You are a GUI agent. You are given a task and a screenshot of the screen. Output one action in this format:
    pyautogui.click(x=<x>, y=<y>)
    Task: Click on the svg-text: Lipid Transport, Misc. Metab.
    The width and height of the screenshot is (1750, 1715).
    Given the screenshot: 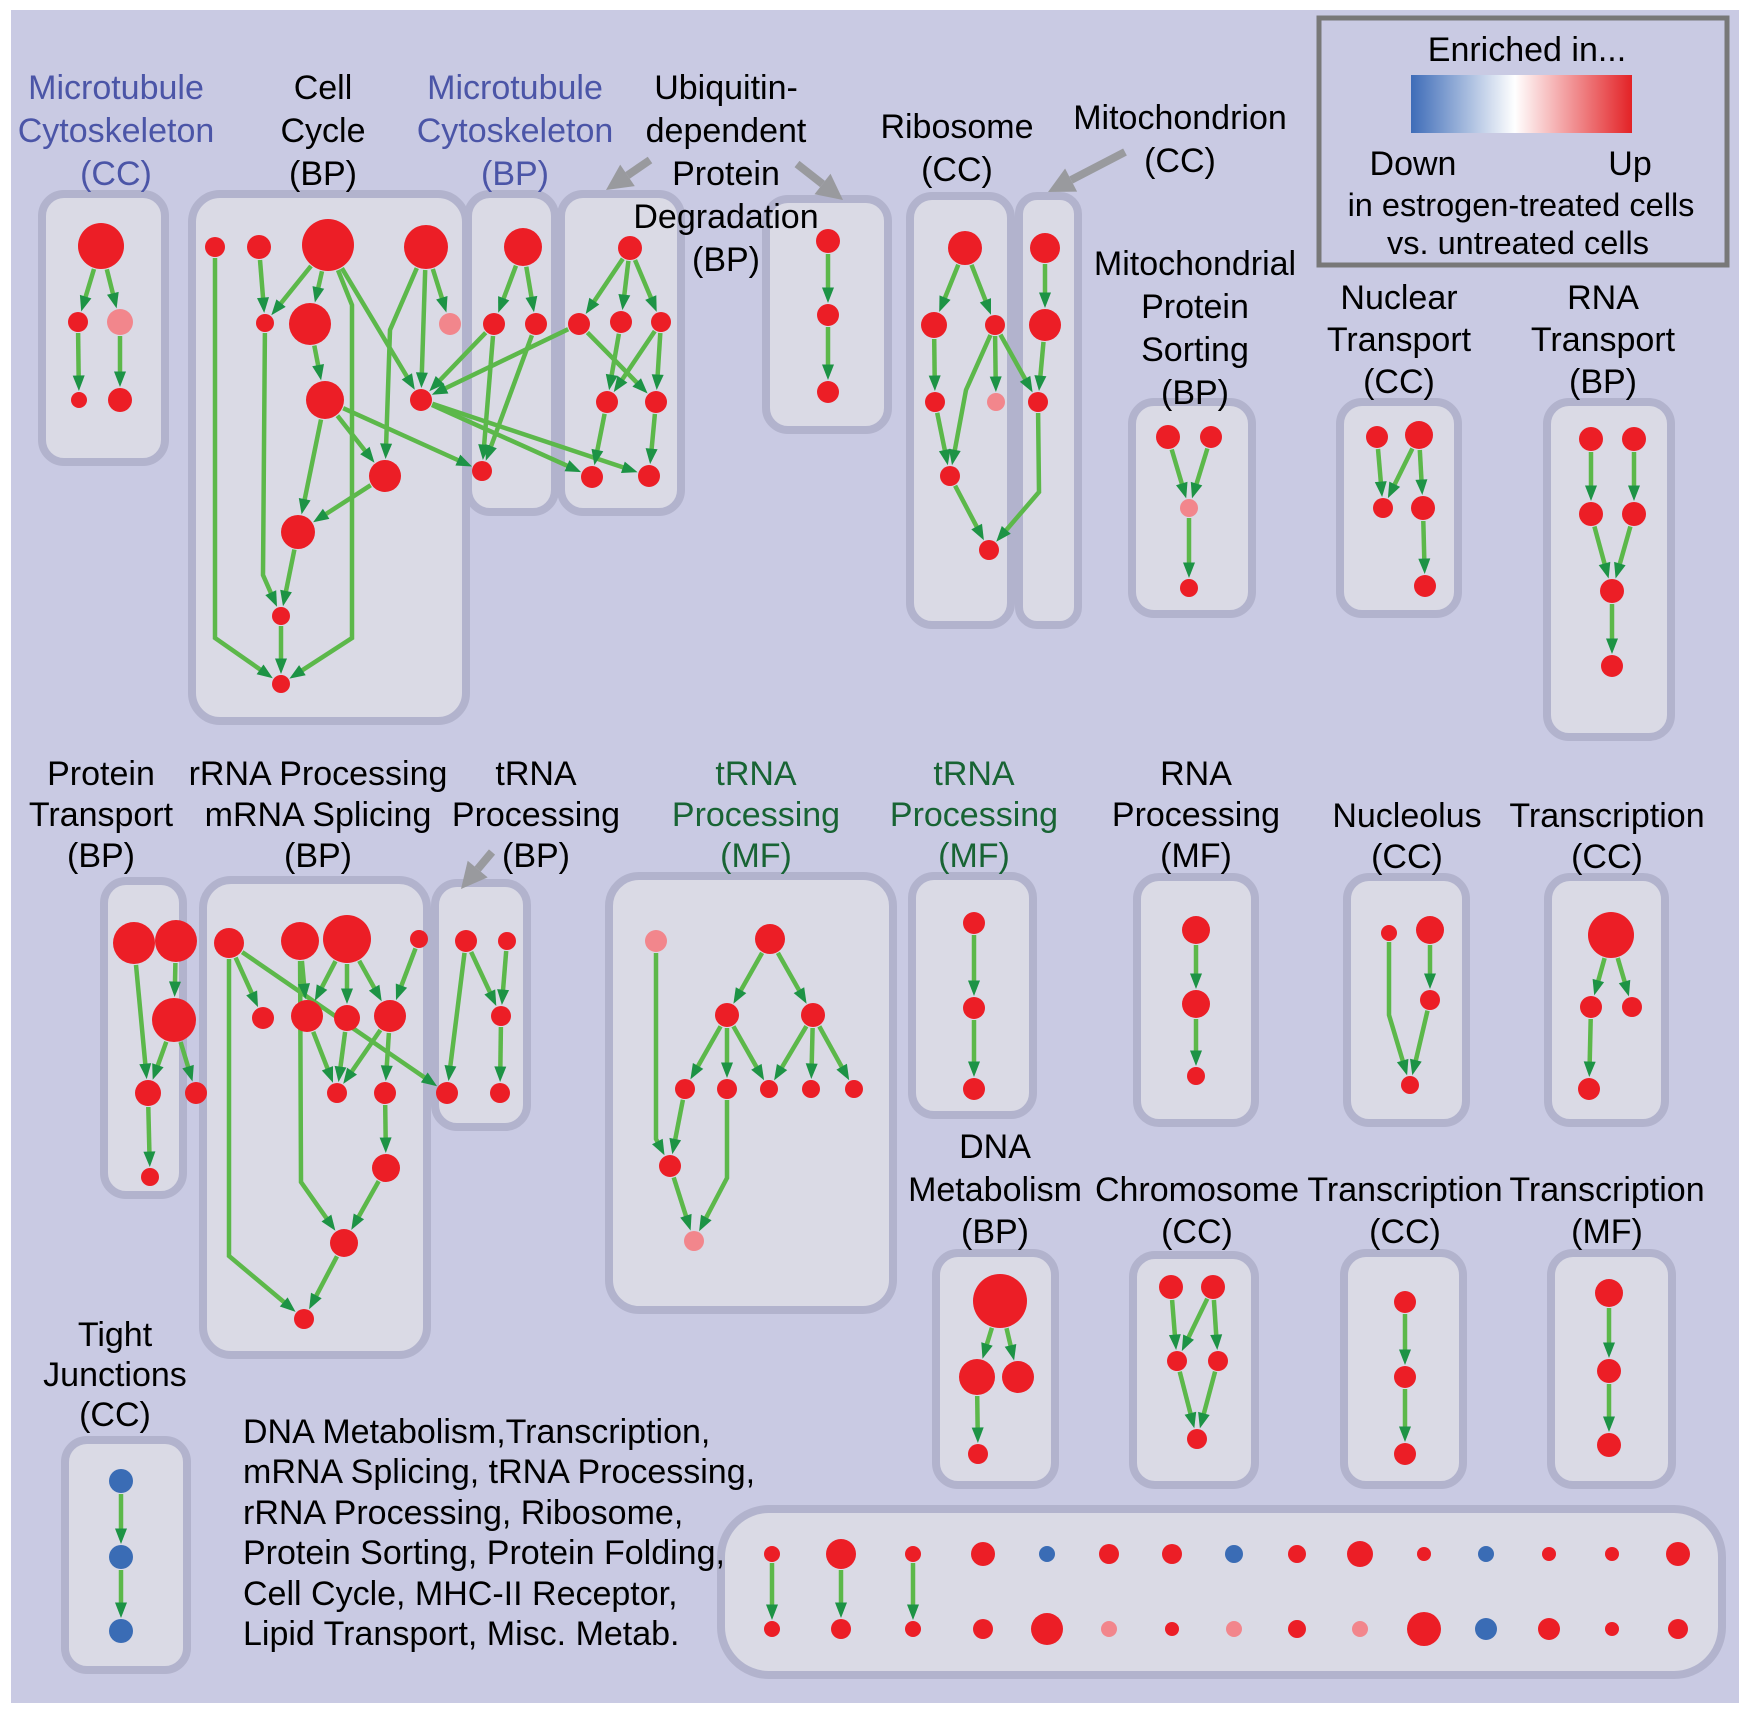 What is the action you would take?
    pyautogui.click(x=461, y=1634)
    